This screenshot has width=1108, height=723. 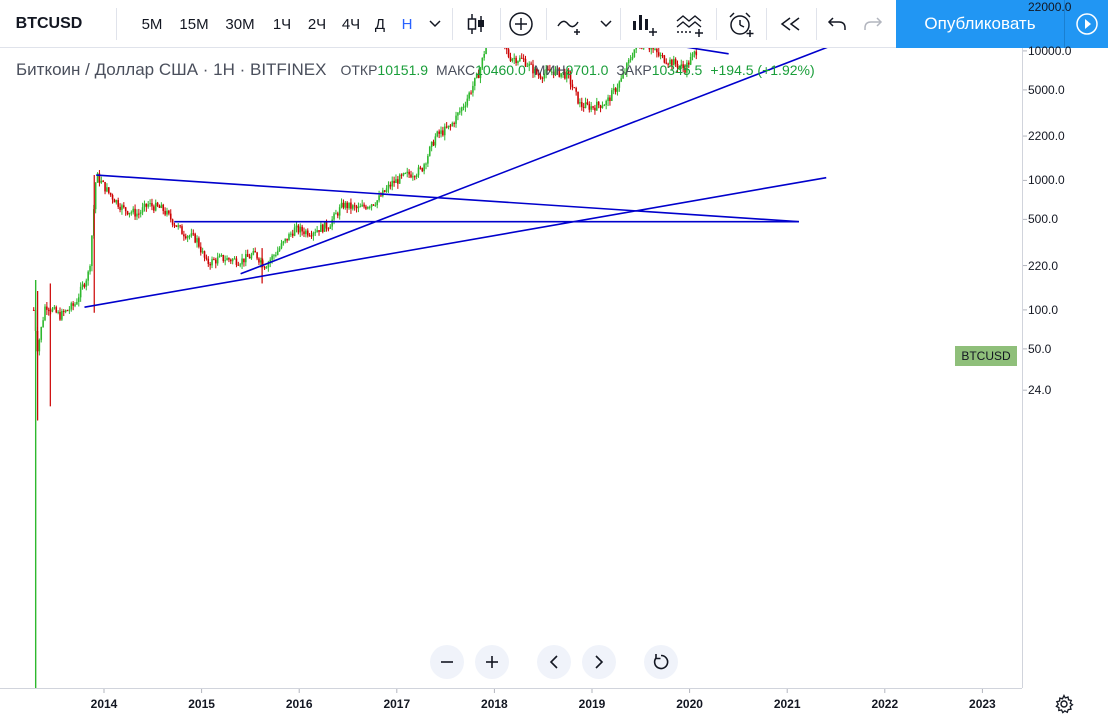 What do you see at coordinates (741, 24) in the screenshot?
I see `alert-button` at bounding box center [741, 24].